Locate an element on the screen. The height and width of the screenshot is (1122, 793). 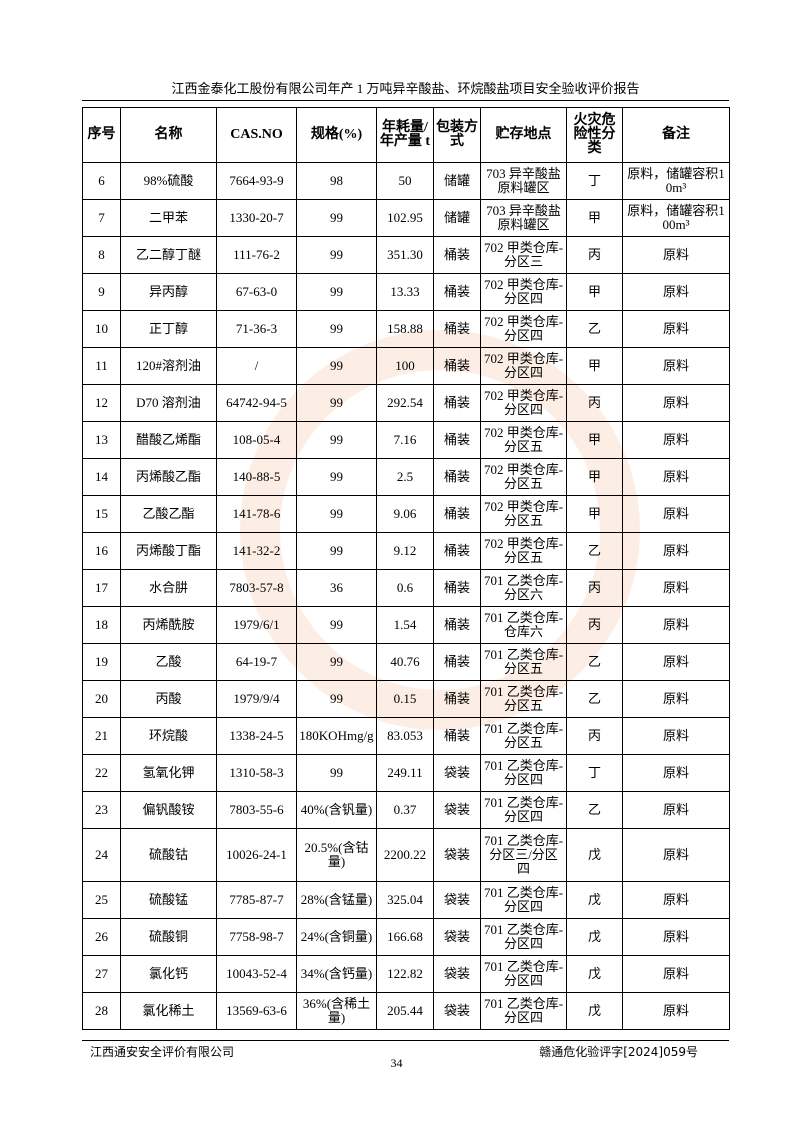
table-cell: 50 is located at coordinates (405, 181).